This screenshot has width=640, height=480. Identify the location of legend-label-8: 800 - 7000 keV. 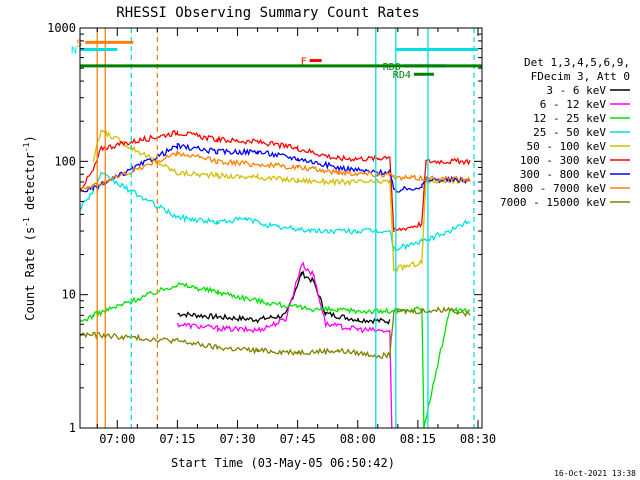
(559, 188).